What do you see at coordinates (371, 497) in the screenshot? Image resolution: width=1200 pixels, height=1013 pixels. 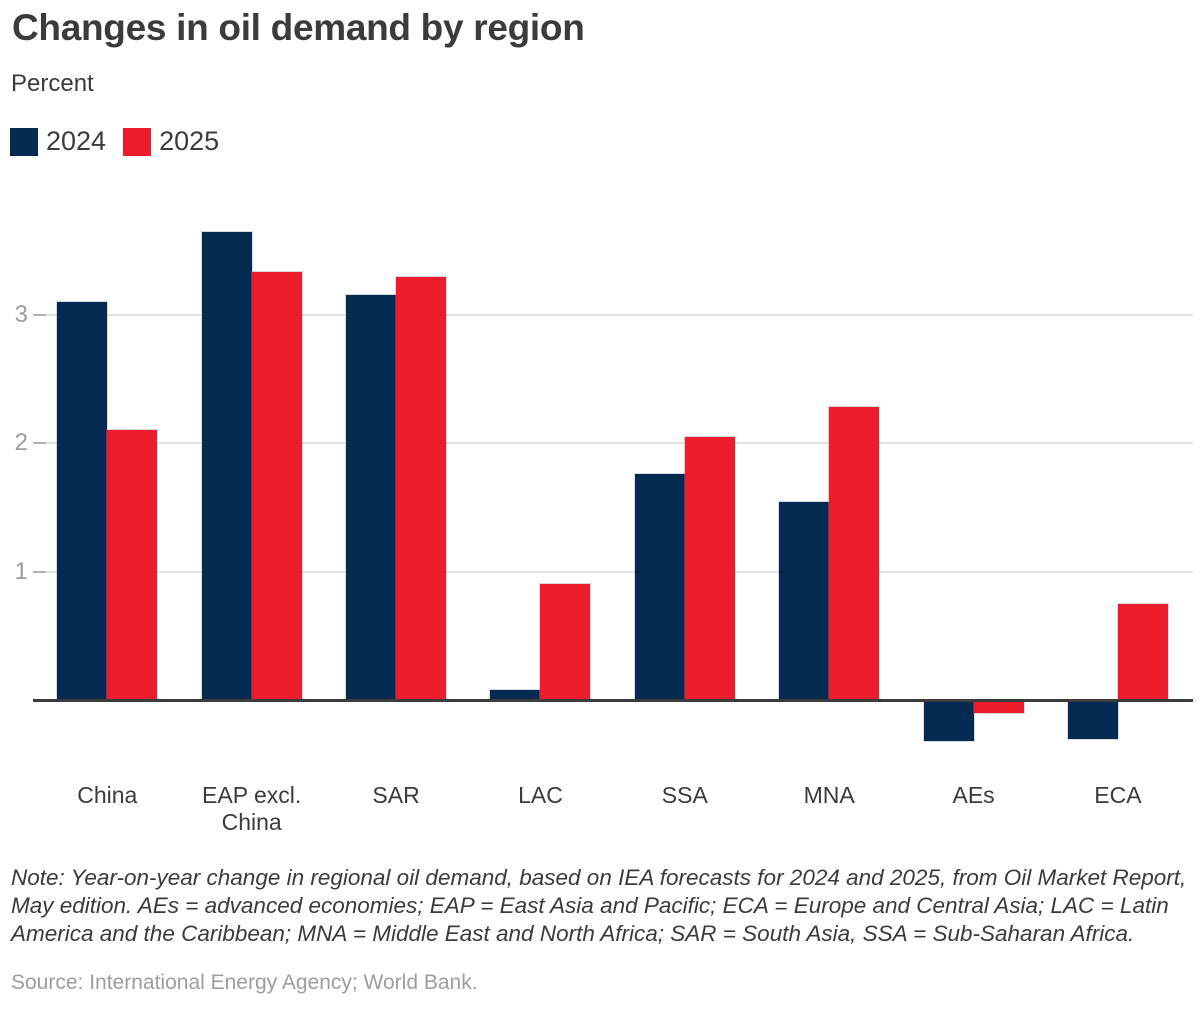 I see `bar-2024-sar` at bounding box center [371, 497].